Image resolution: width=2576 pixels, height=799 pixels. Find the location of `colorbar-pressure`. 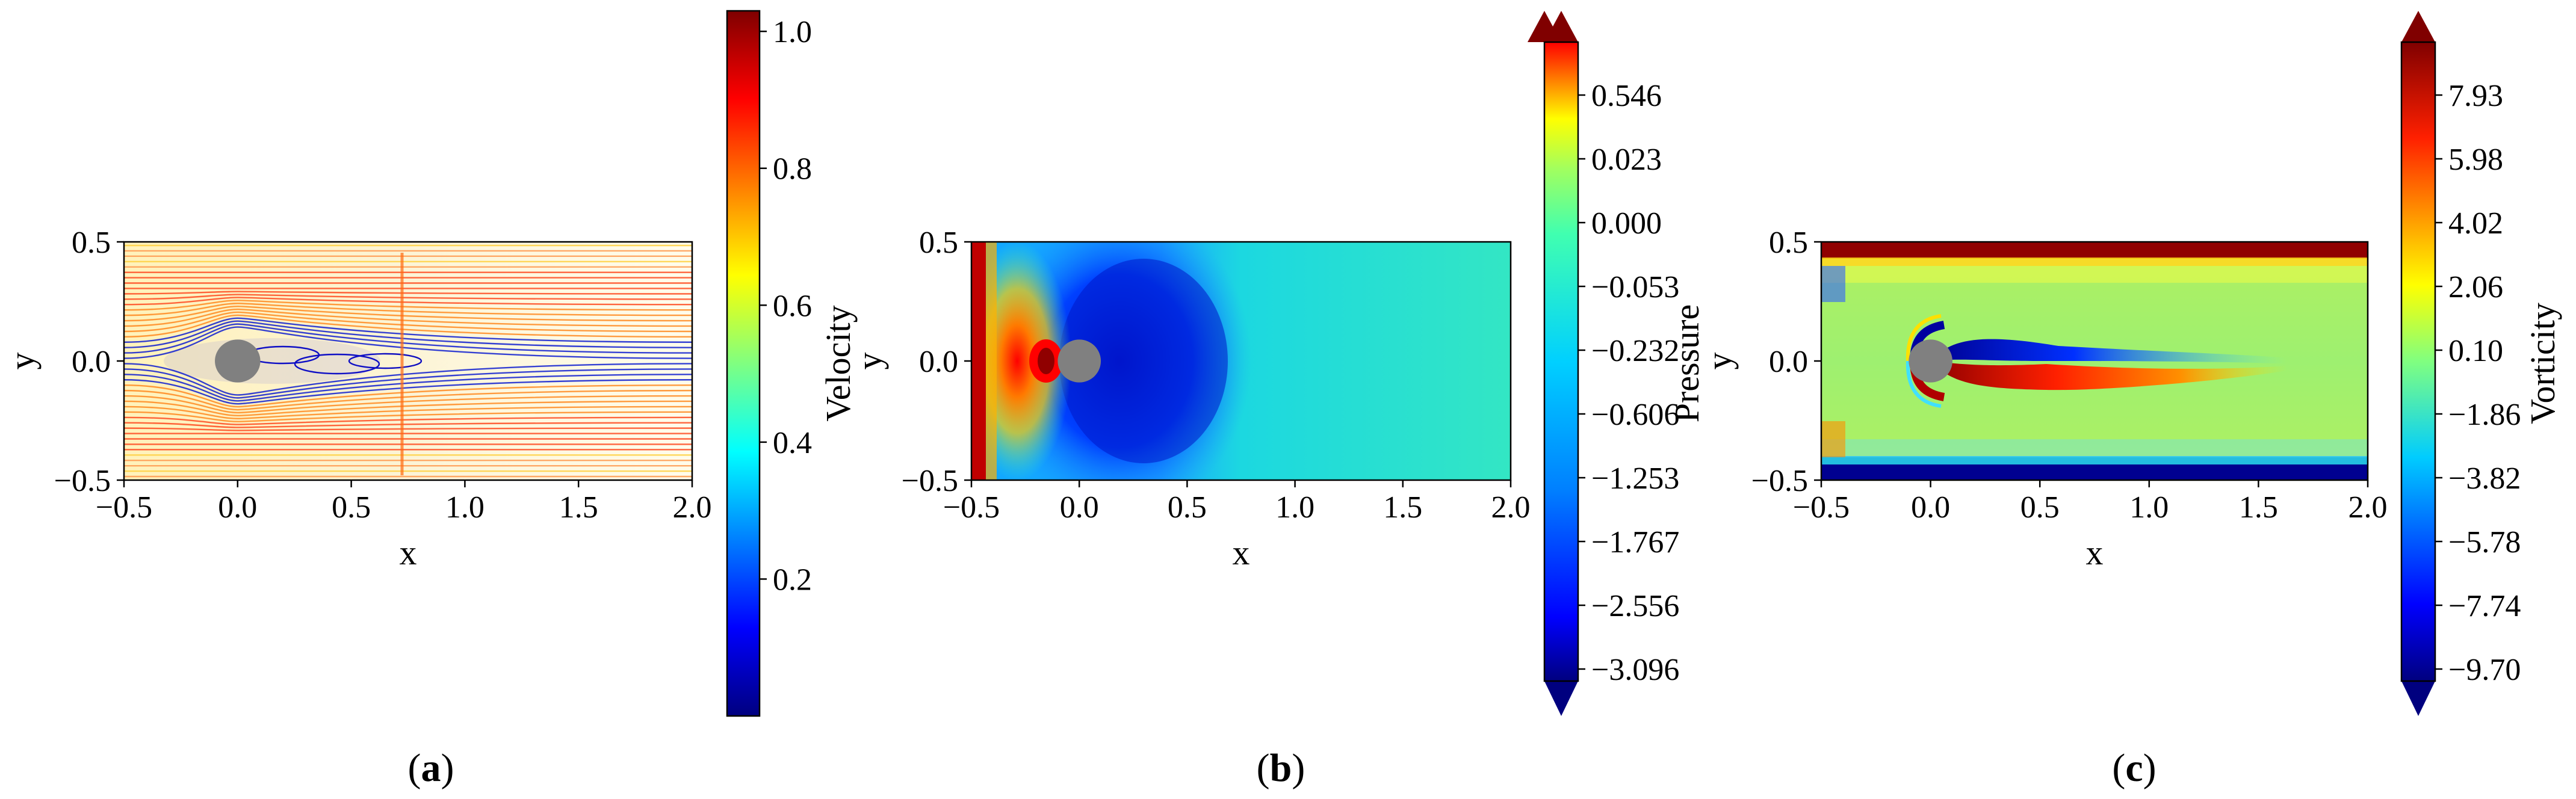

colorbar-pressure is located at coordinates (1561, 361).